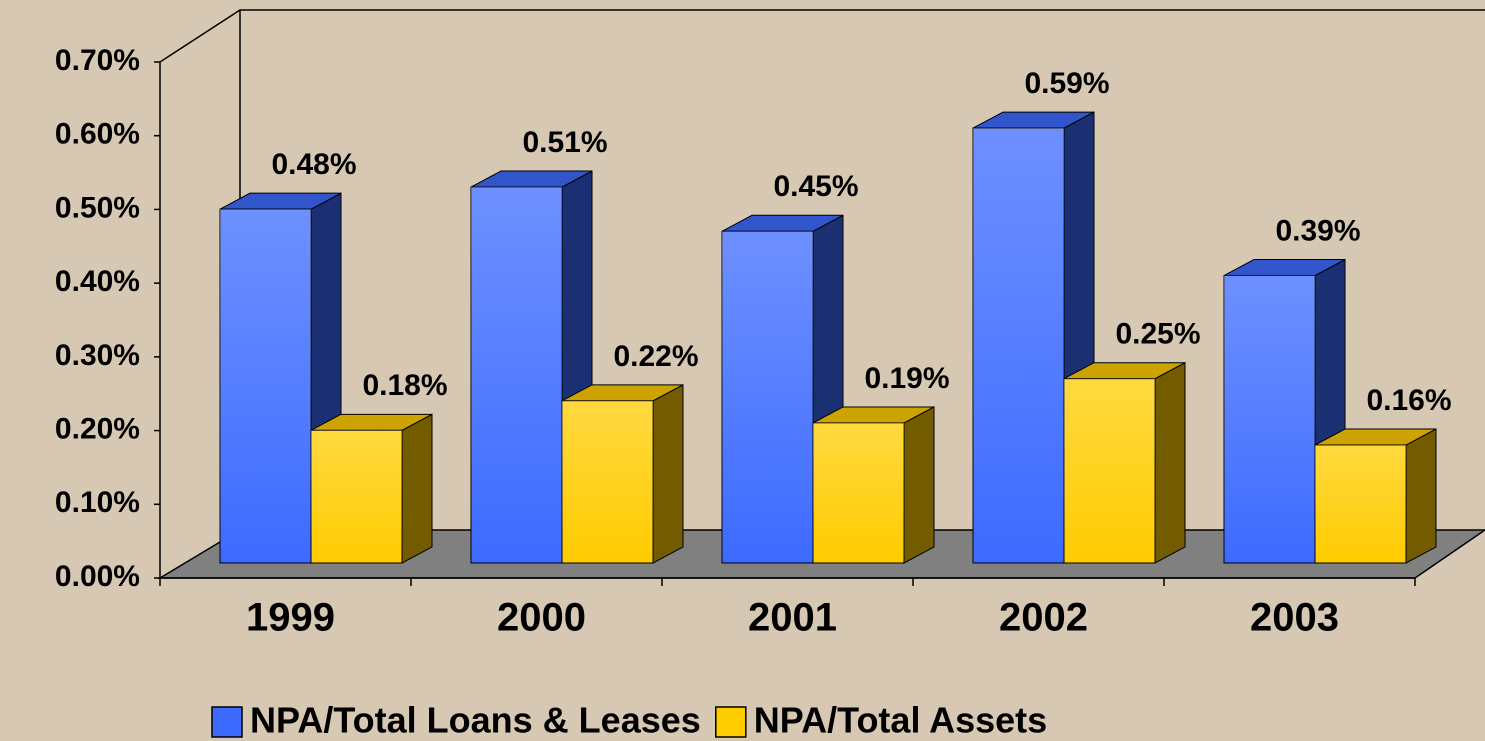 The width and height of the screenshot is (1485, 741). What do you see at coordinates (97, 207) in the screenshot?
I see `y-tick-label: 0.50%` at bounding box center [97, 207].